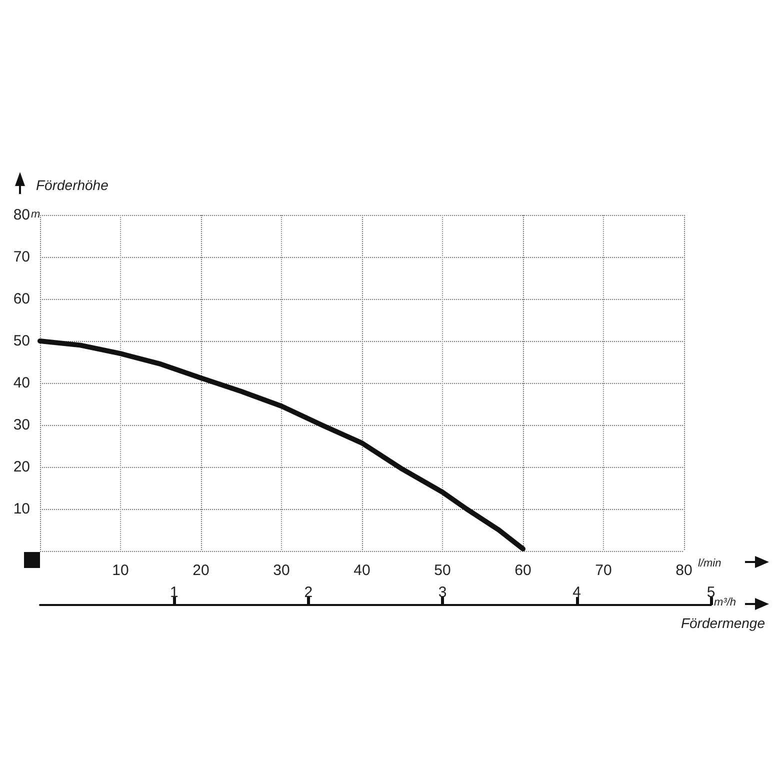  Describe the element at coordinates (442, 592) in the screenshot. I see `x2-tick-label: 3` at that location.